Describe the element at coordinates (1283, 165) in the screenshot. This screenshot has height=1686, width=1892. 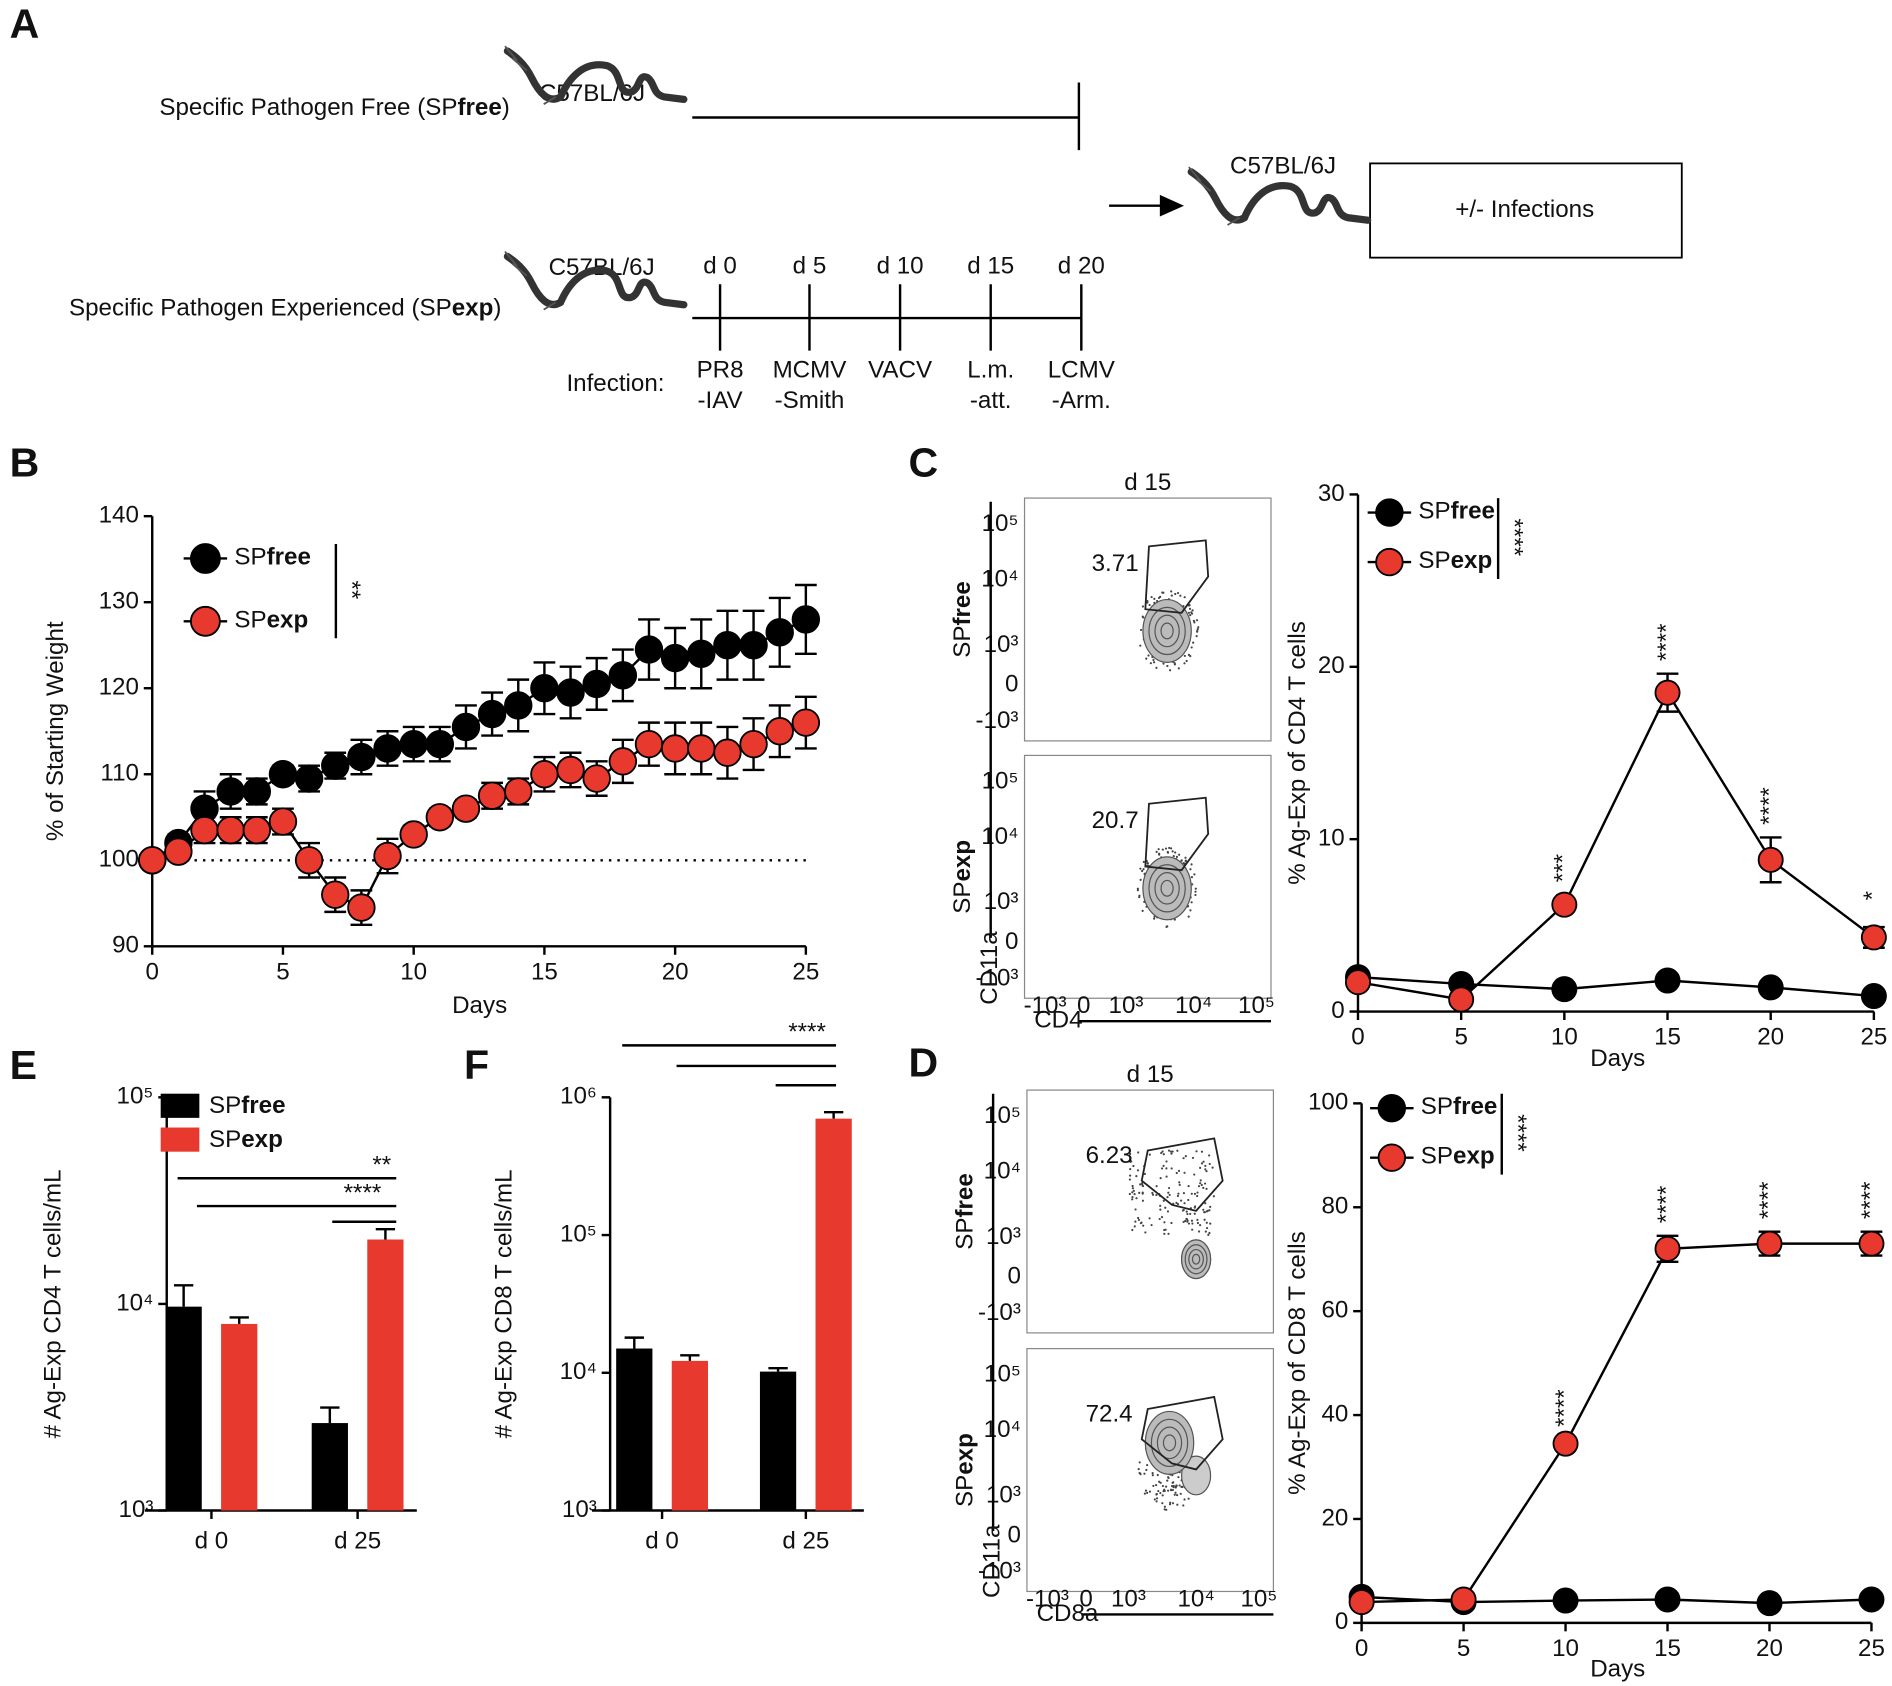
I see `strain: C57BL/6J` at that location.